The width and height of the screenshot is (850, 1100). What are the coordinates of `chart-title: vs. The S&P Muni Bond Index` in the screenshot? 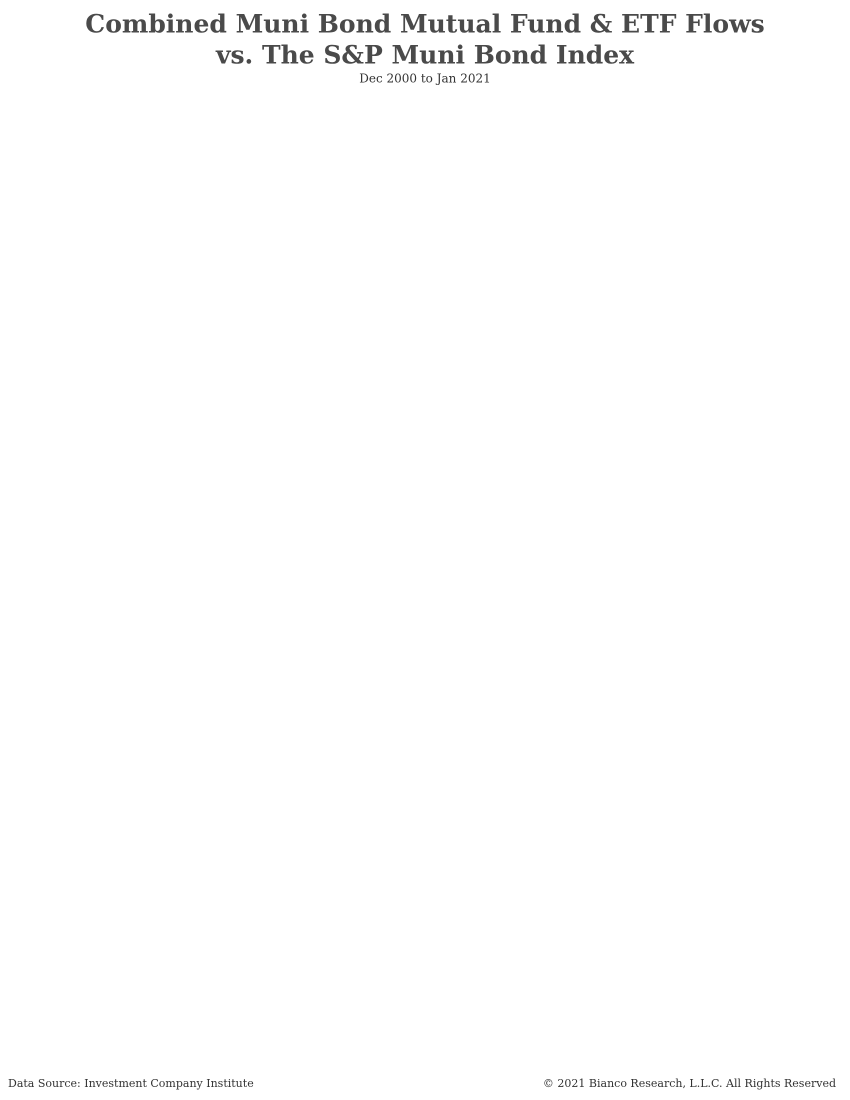 It's located at (425, 55).